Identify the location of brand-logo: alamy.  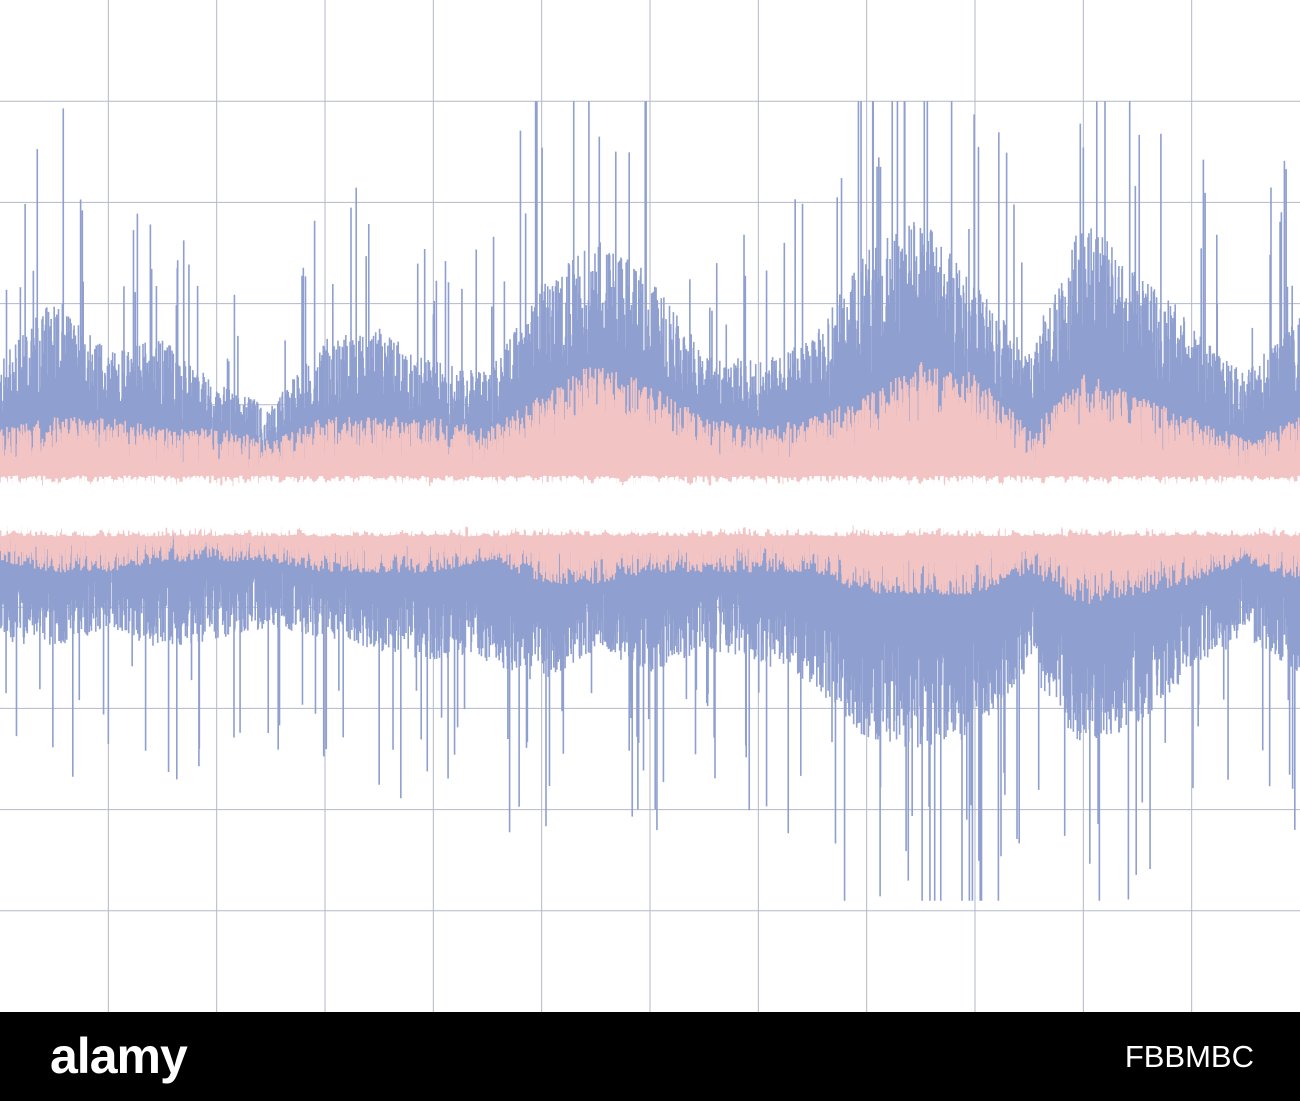
(119, 1056).